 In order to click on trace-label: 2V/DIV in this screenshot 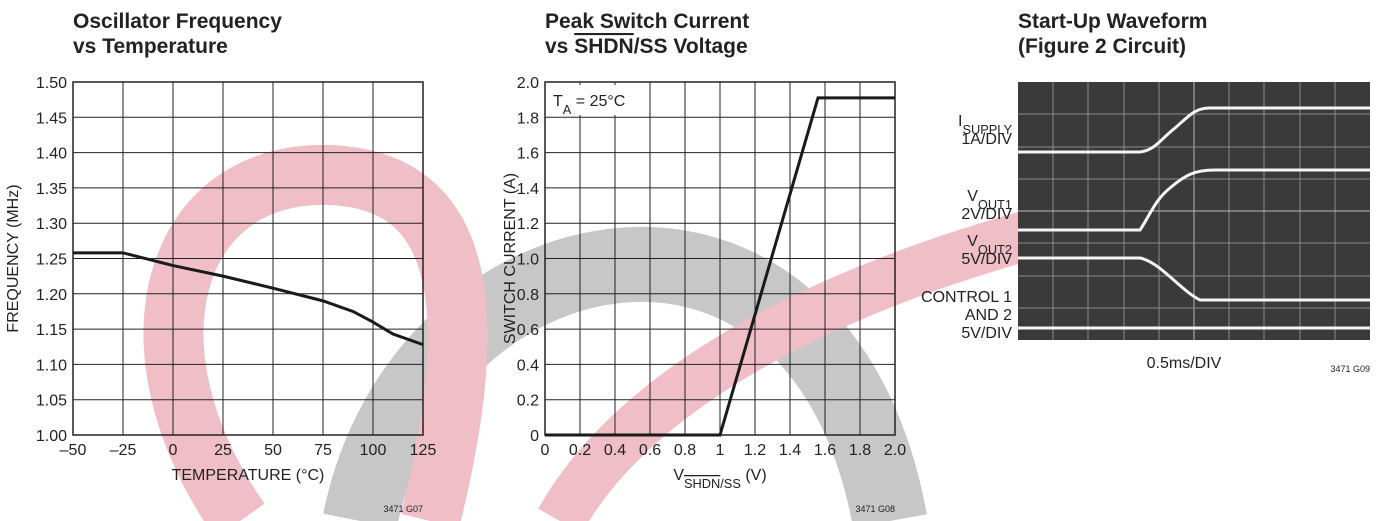, I will do `click(986, 214)`.